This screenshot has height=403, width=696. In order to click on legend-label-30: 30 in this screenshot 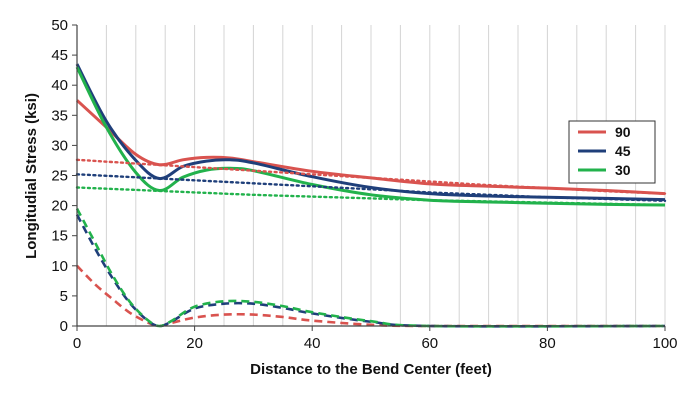, I will do `click(623, 170)`.